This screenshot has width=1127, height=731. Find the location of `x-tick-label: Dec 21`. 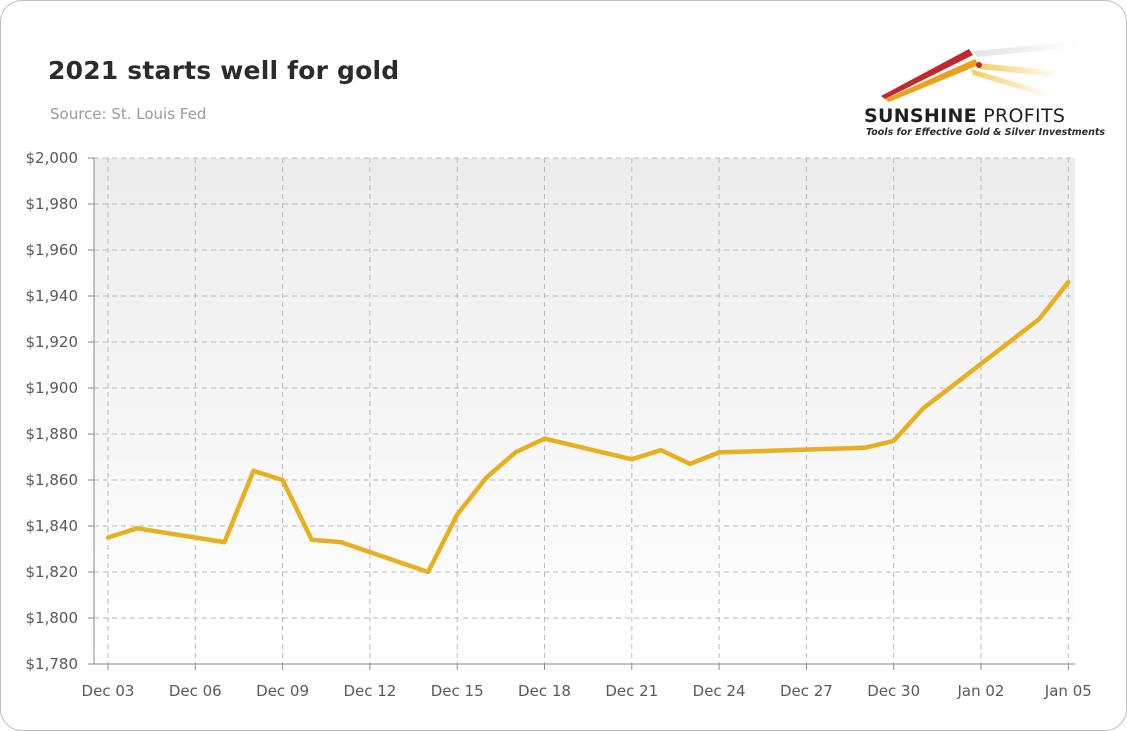

x-tick-label: Dec 21 is located at coordinates (631, 691).